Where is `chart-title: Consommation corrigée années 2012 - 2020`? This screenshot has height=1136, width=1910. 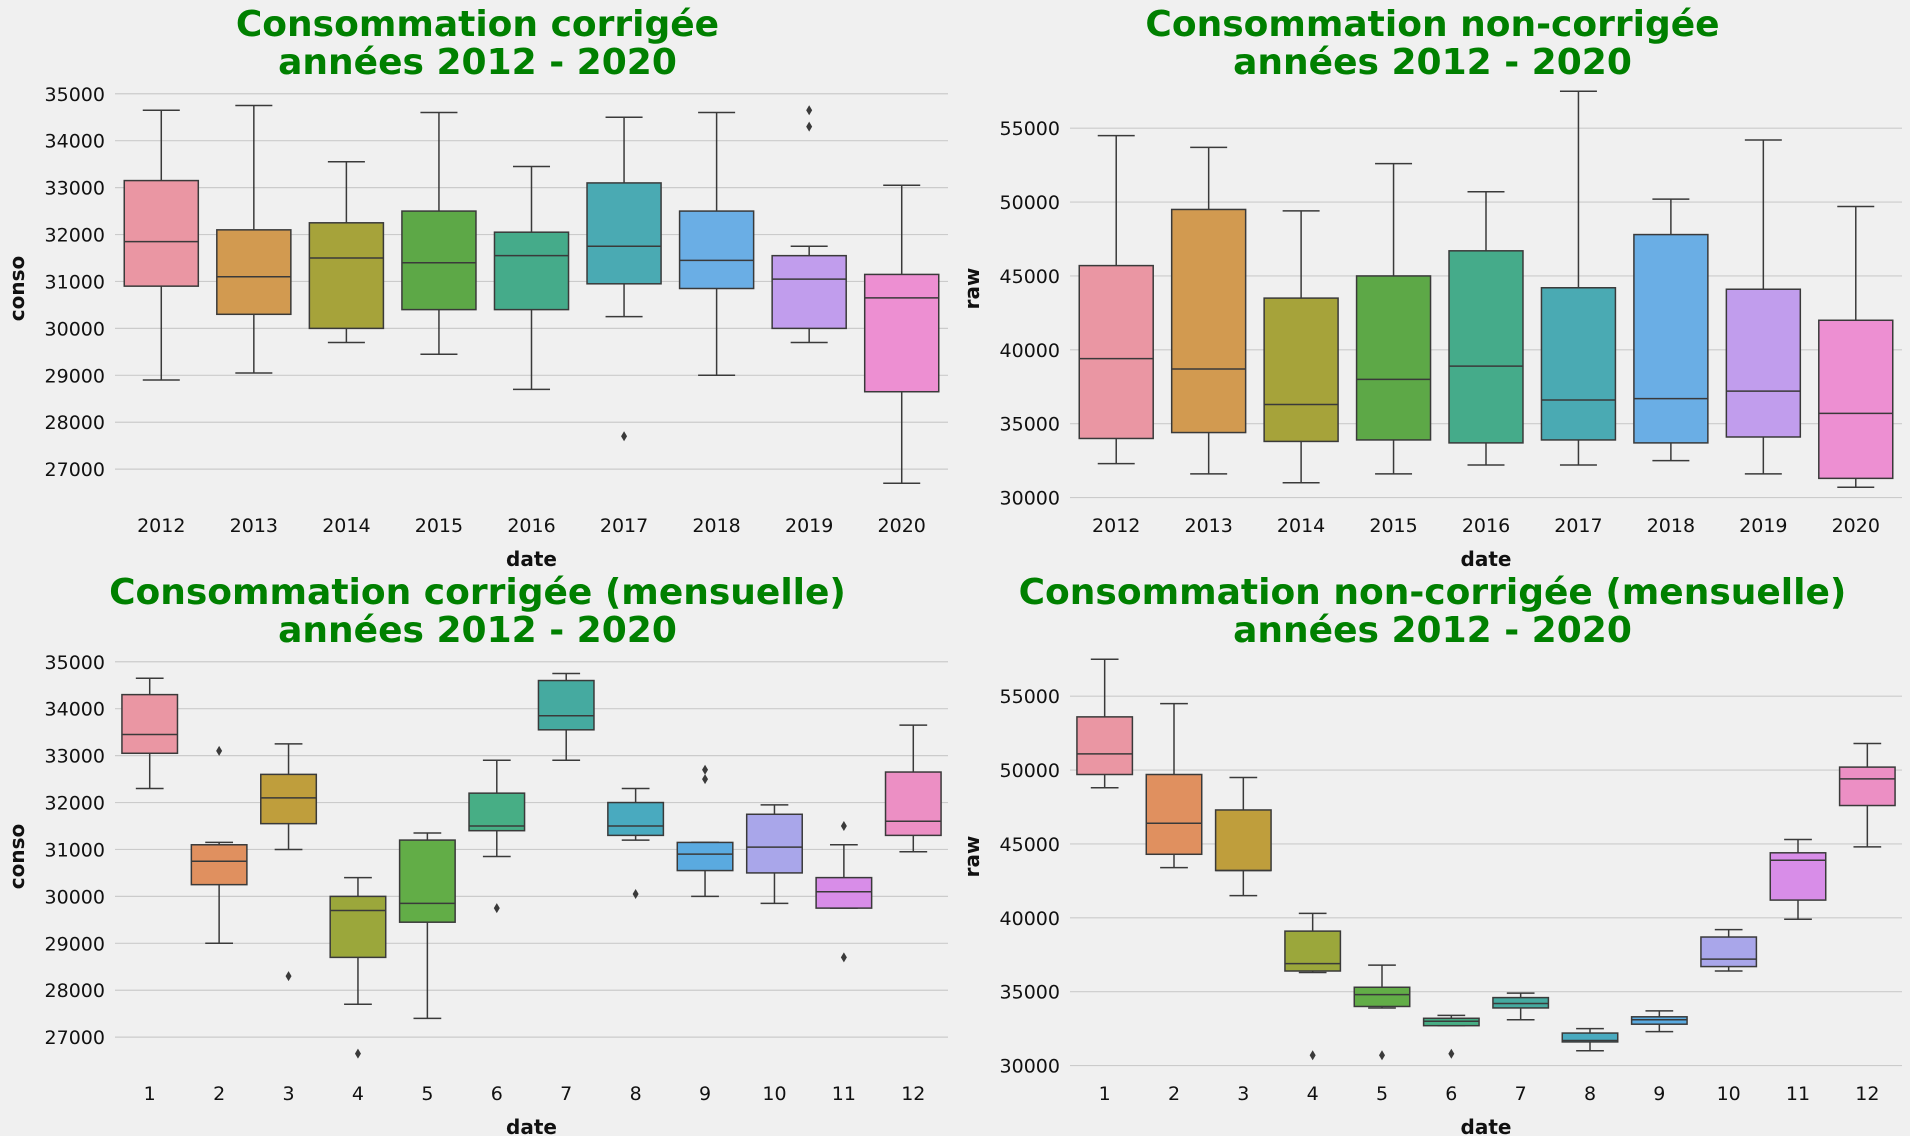
chart-title: Consommation corrigée années 2012 - 2020 is located at coordinates (477, 44).